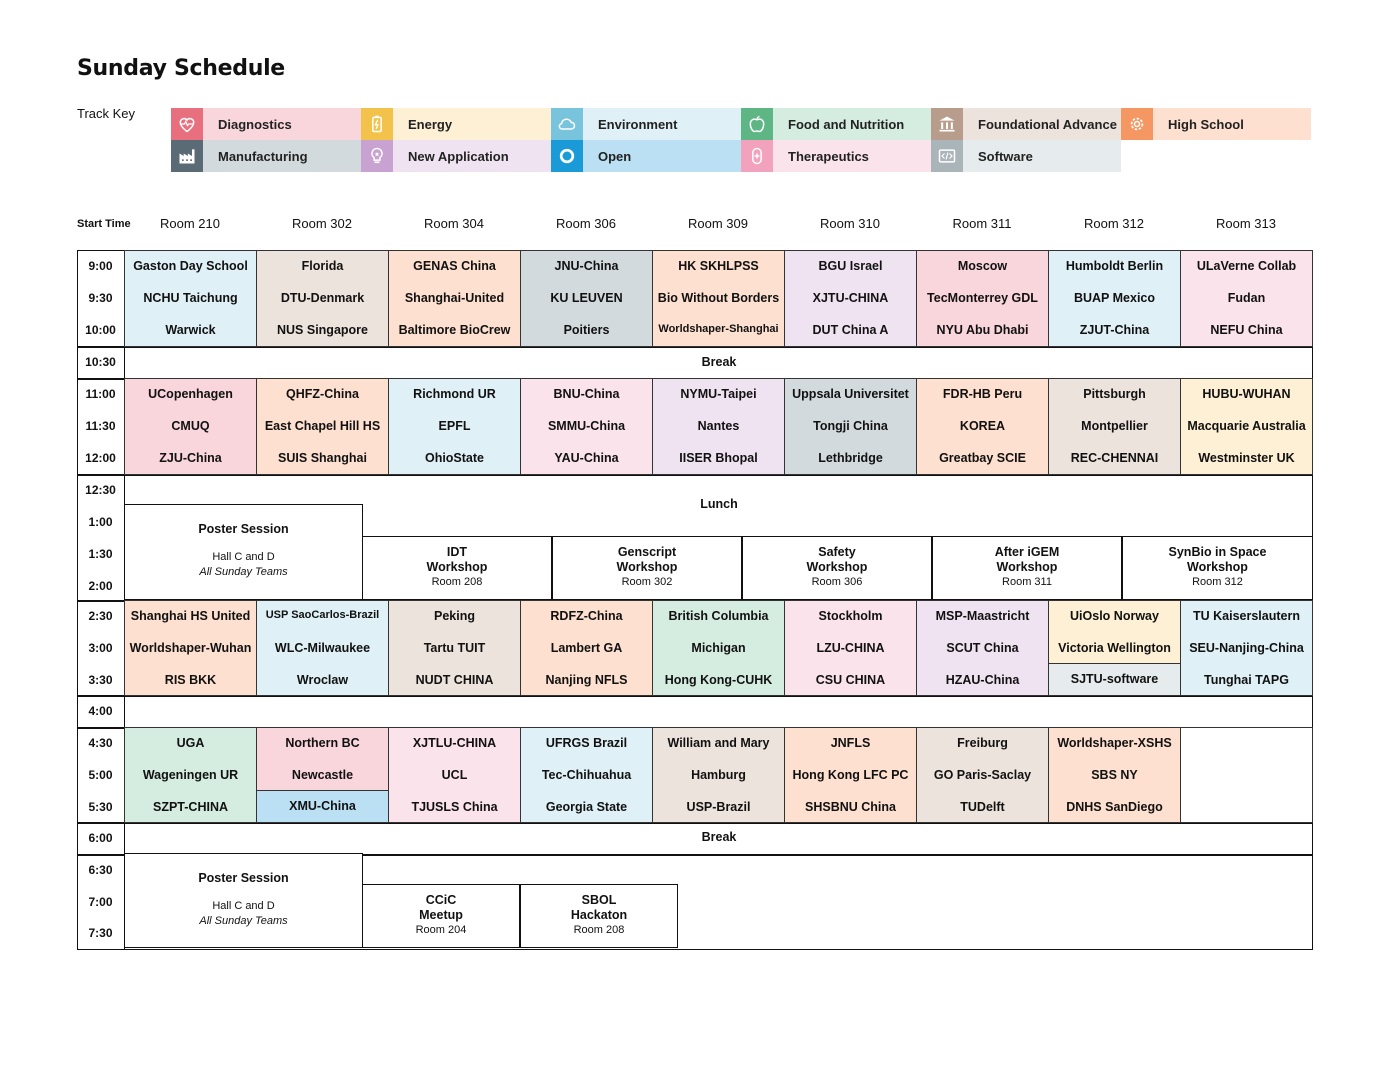  I want to click on team-name: BUAP Mexico, so click(1114, 298).